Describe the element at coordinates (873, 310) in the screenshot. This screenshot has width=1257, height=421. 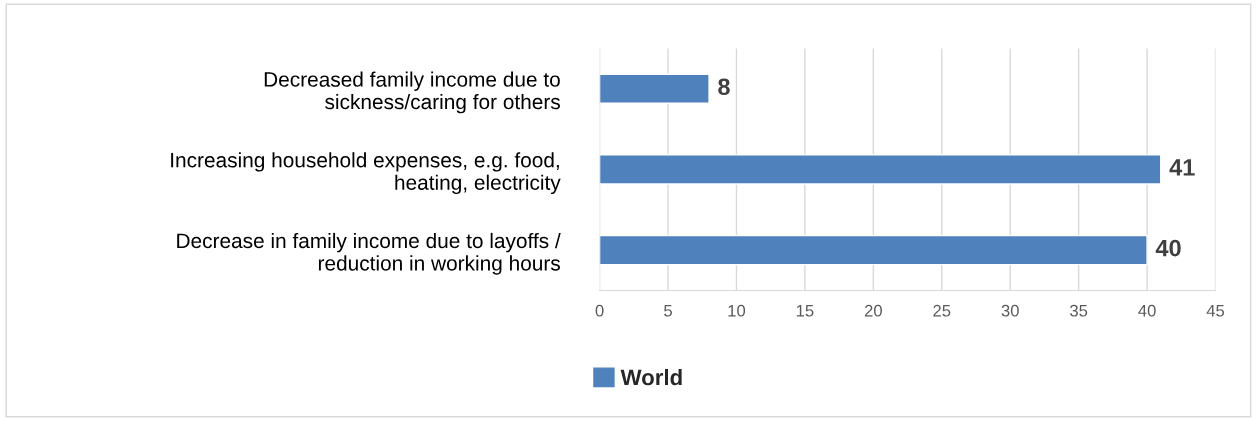
I see `x-tick-label: 20` at that location.